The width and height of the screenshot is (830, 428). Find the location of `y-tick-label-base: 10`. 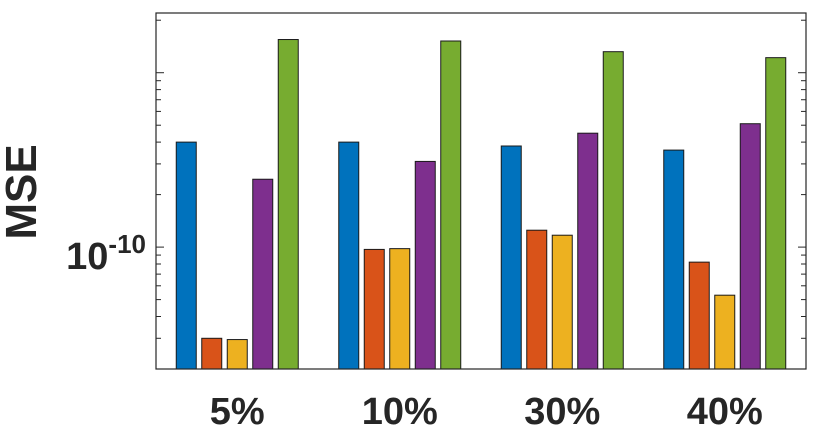

y-tick-label-base: 10 is located at coordinates (87, 257).